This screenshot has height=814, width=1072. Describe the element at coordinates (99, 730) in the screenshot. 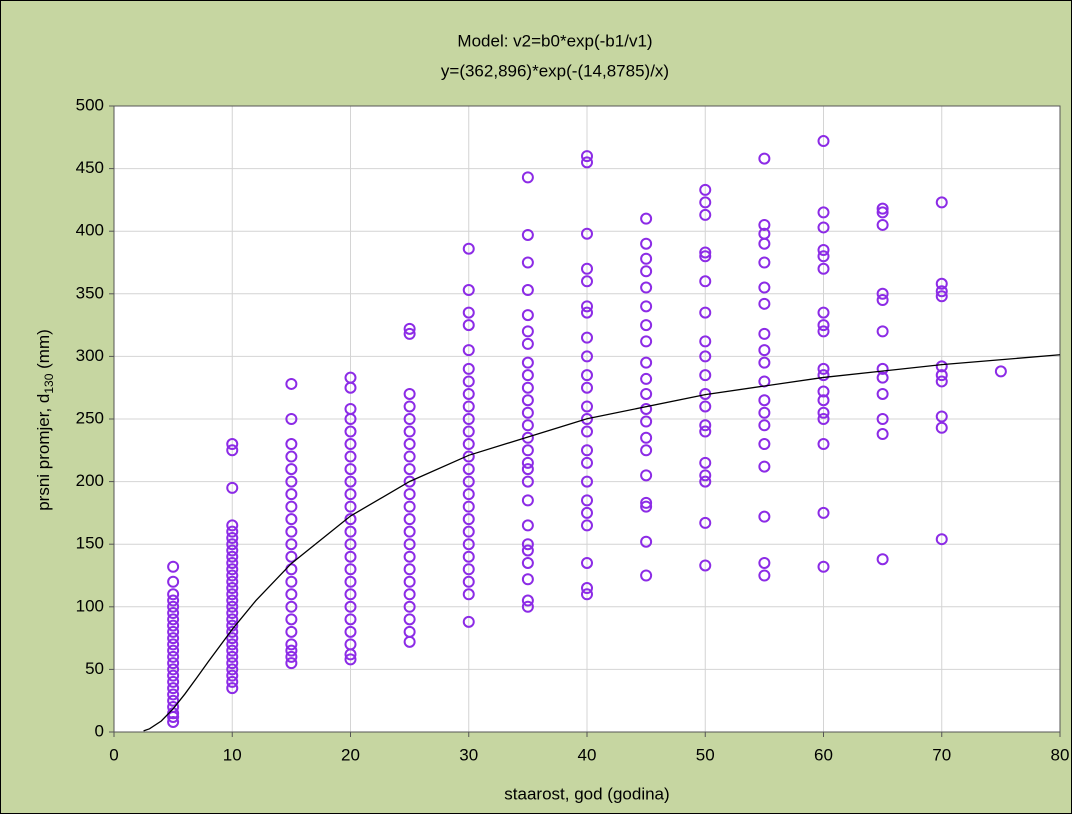

I see `y-tick-label: 0` at that location.